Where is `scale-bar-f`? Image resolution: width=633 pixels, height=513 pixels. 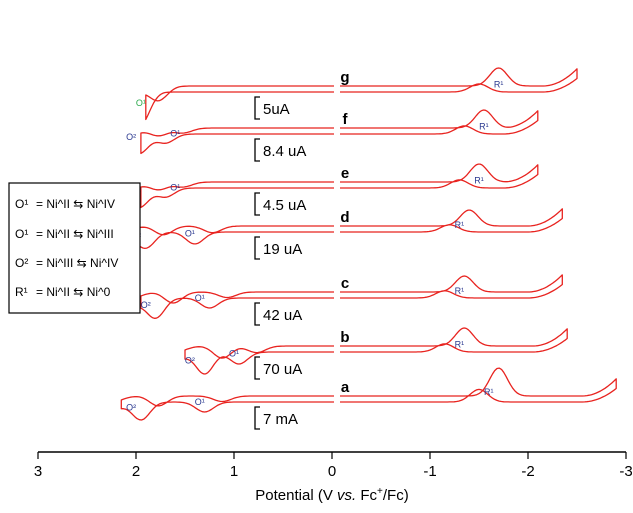
scale-bar-f is located at coordinates (257, 150).